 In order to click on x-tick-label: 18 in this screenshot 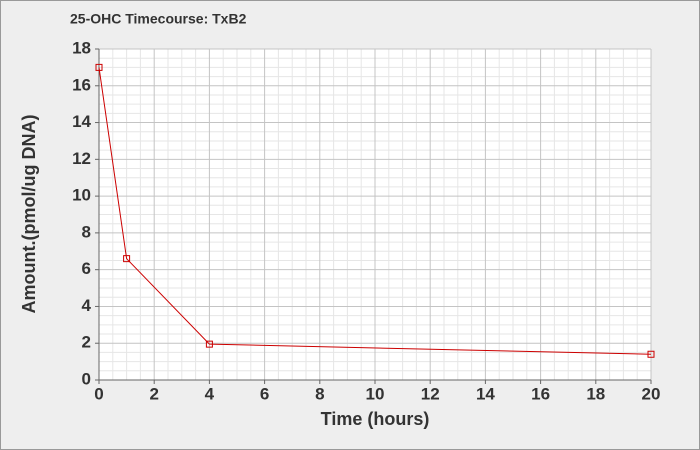, I will do `click(595, 393)`.